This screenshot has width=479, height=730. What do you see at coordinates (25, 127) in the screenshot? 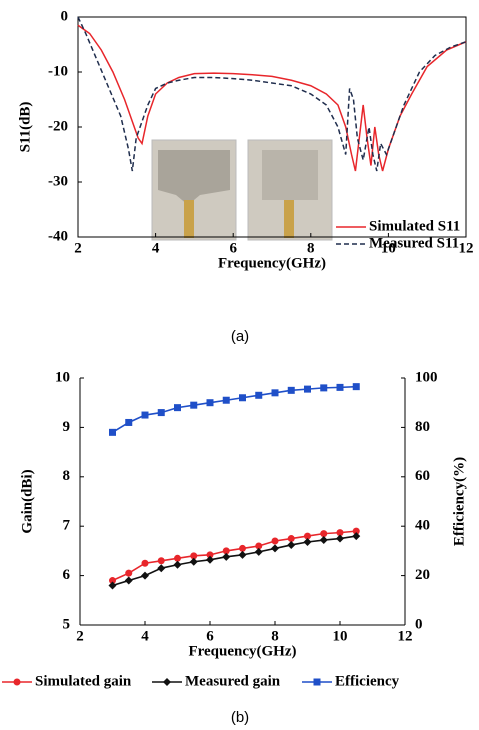
I see `y-axis-label: S11(dB)` at bounding box center [25, 127].